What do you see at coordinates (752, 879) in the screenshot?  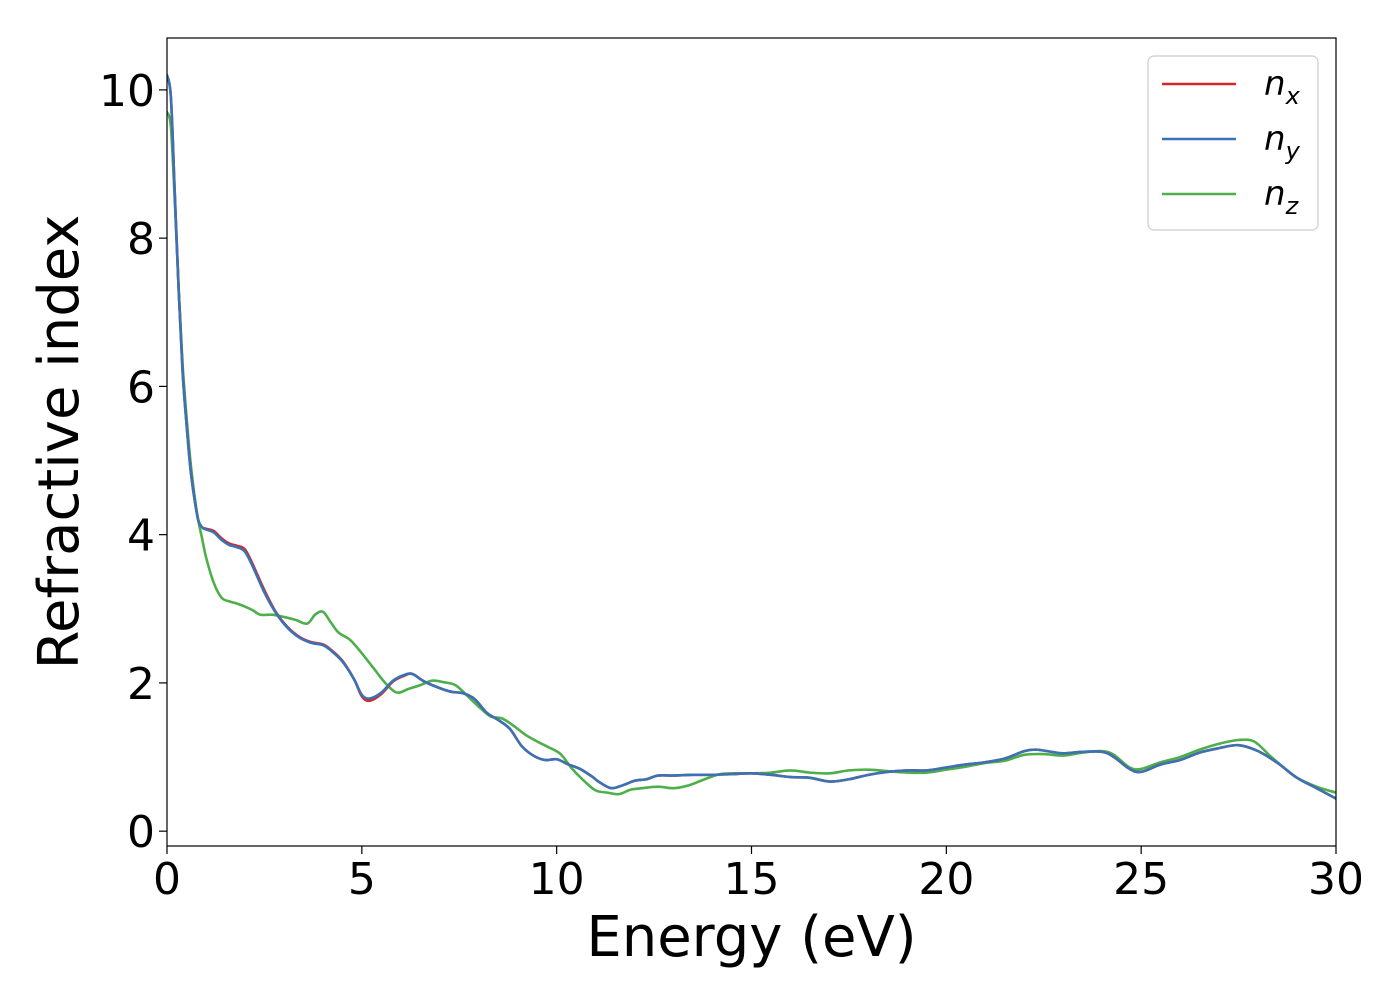 I see `x-tick-label: 15` at bounding box center [752, 879].